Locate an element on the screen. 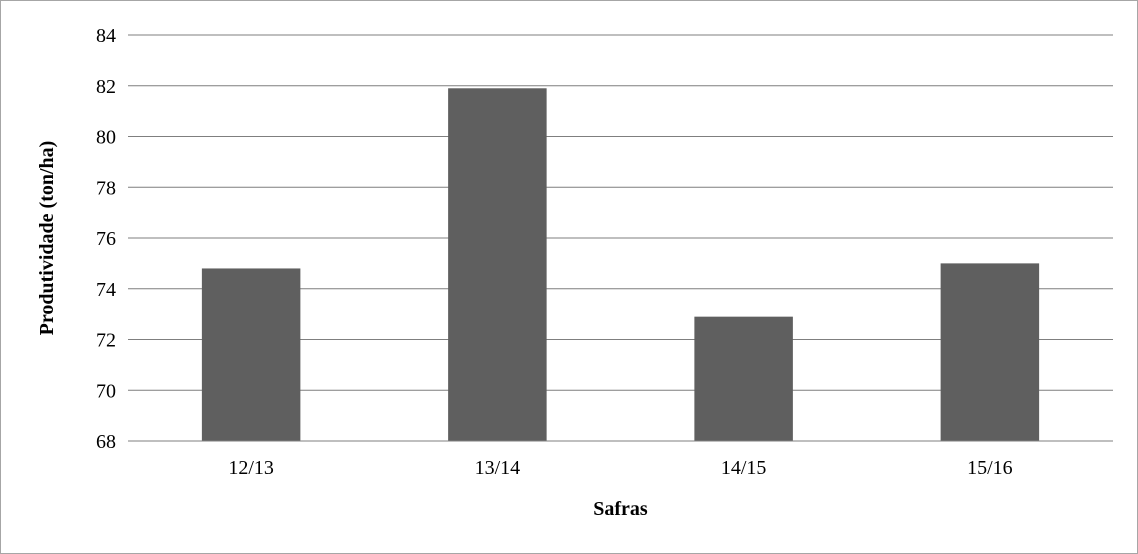 This screenshot has width=1138, height=554. y-tick-label: 68 is located at coordinates (106, 442).